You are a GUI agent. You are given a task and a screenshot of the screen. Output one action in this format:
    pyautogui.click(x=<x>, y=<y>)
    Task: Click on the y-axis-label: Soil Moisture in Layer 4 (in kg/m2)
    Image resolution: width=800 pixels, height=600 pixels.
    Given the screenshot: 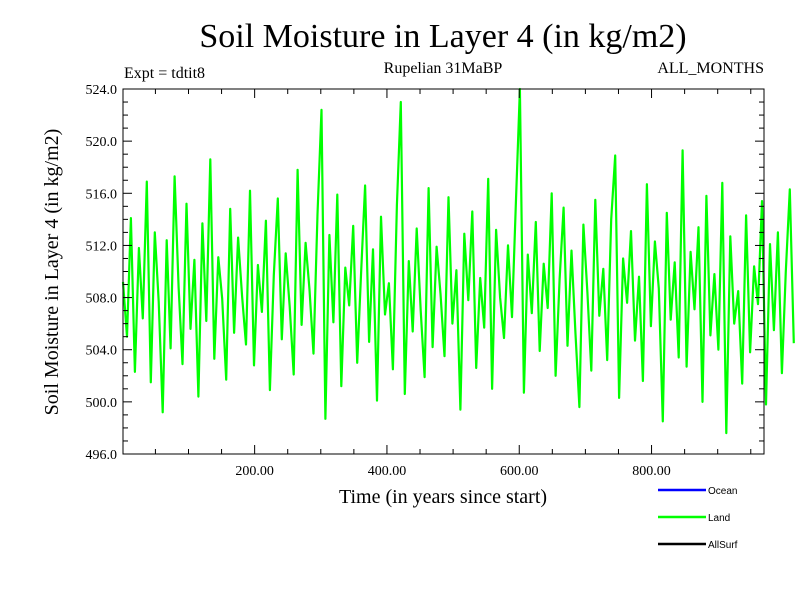 What is the action you would take?
    pyautogui.click(x=52, y=272)
    